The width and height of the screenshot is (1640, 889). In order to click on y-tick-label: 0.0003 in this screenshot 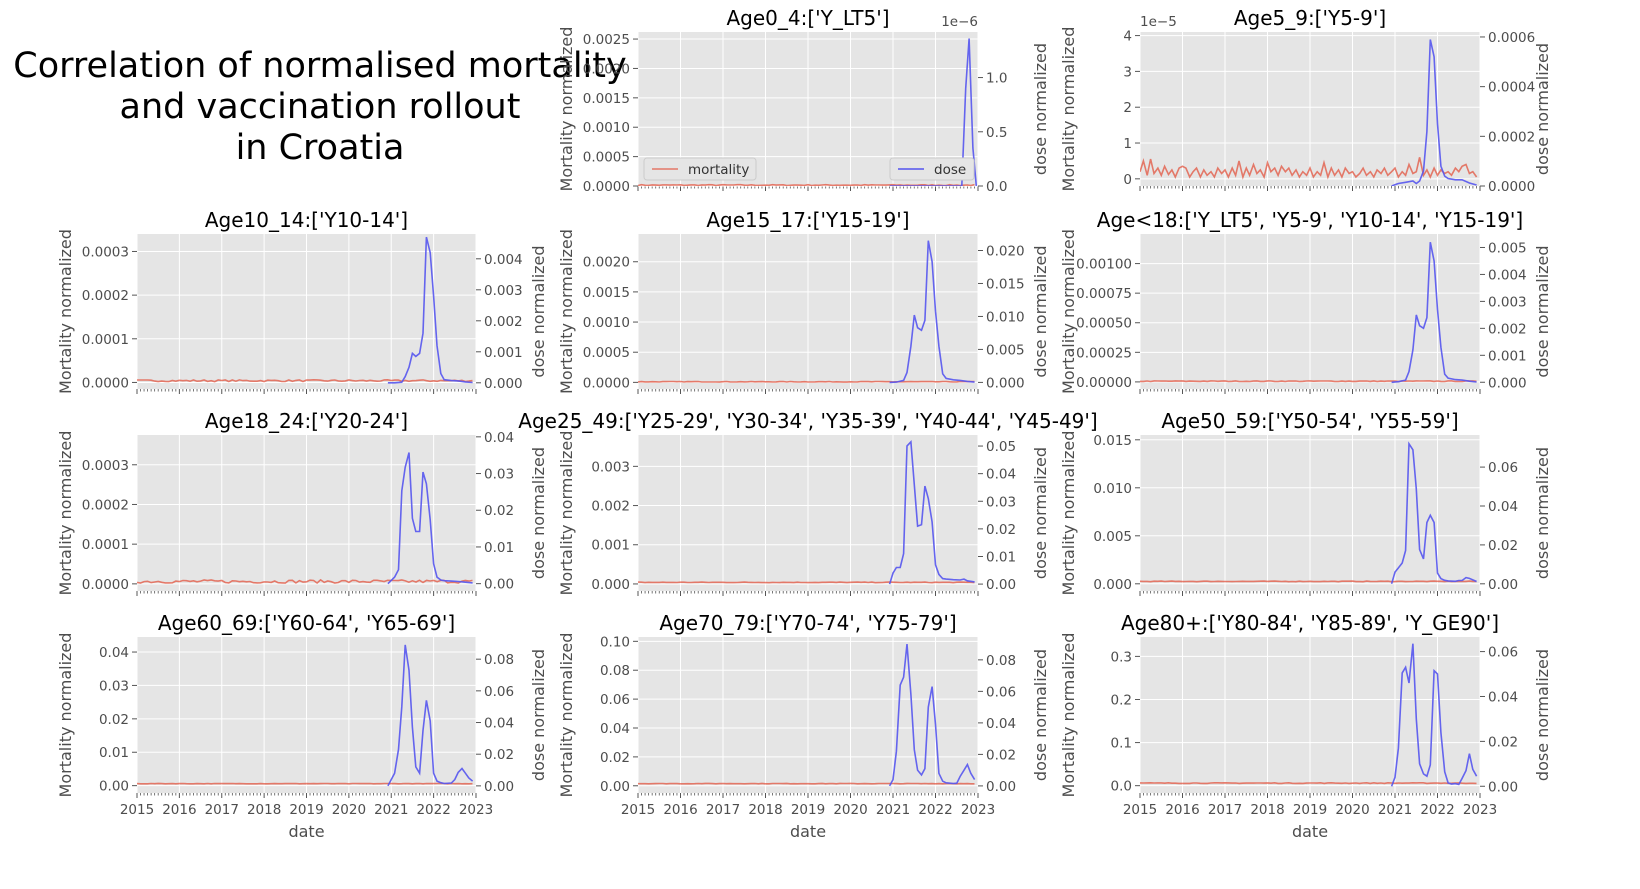, I will do `click(105, 252)`.